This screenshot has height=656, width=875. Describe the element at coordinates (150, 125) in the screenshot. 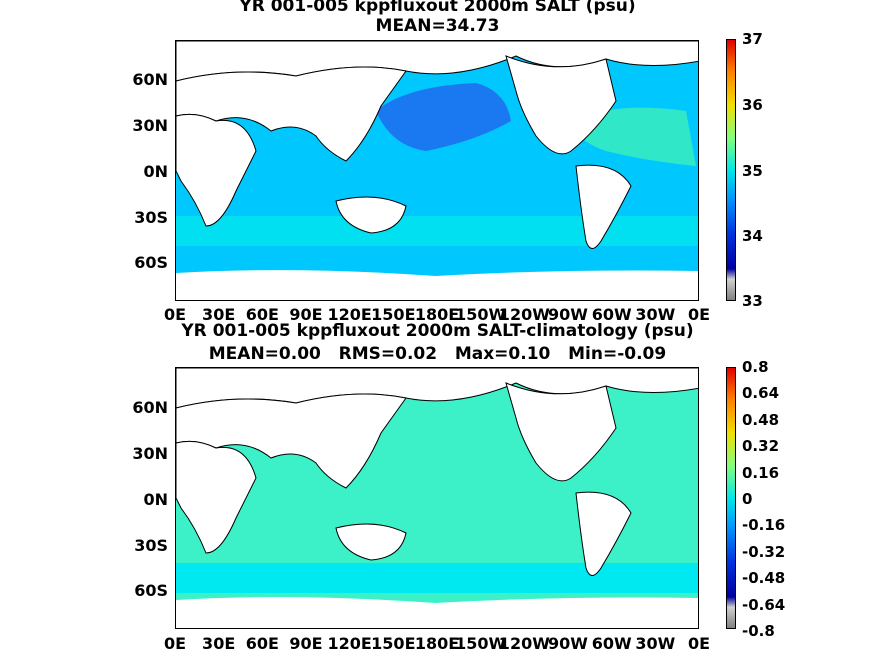

I see `panel1-ytick: 30N` at that location.